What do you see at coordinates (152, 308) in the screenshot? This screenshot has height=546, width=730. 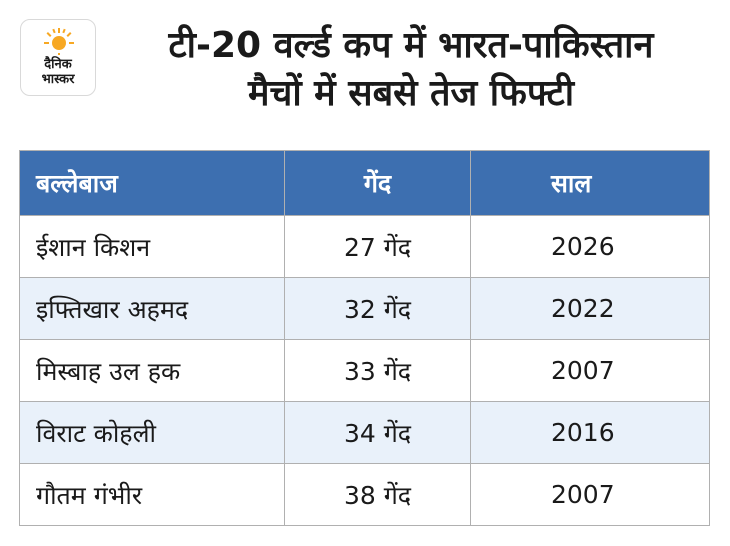 I see `cell-batsman: इफ्तिखार अहमद` at bounding box center [152, 308].